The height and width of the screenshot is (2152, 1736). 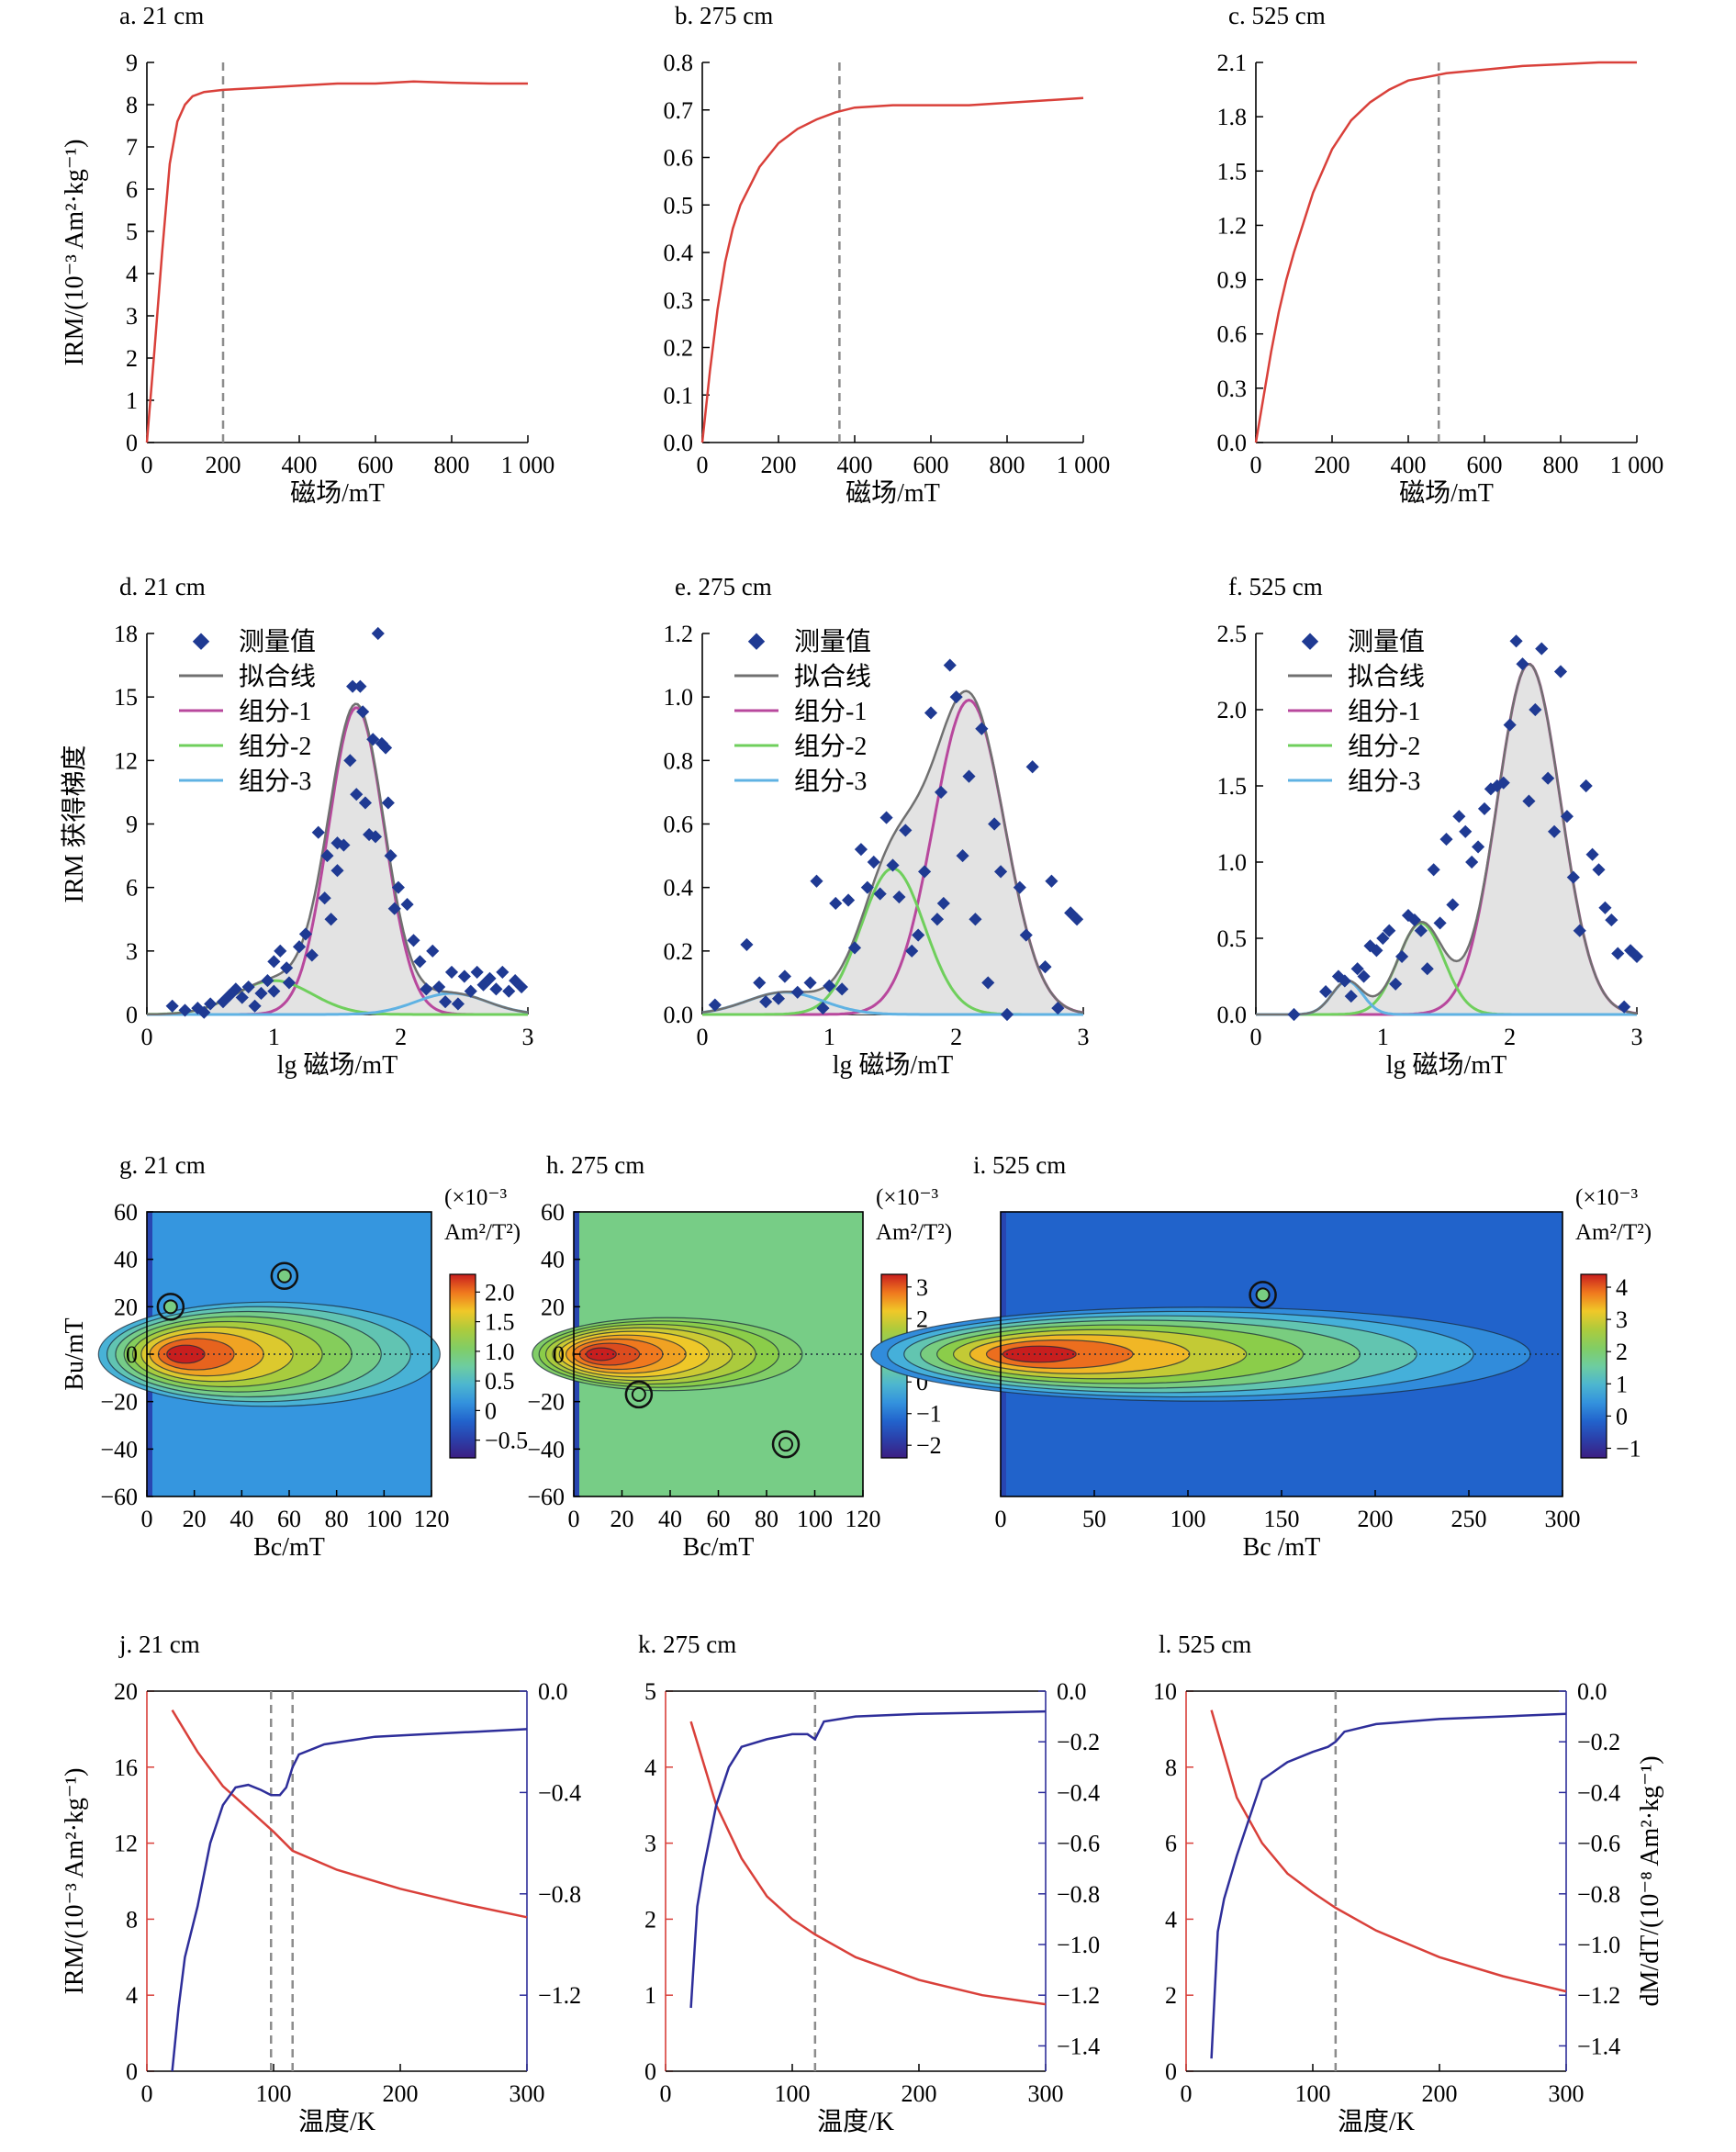 What do you see at coordinates (1072, 1691) in the screenshot?
I see `y2-tick-label: 0.0` at bounding box center [1072, 1691].